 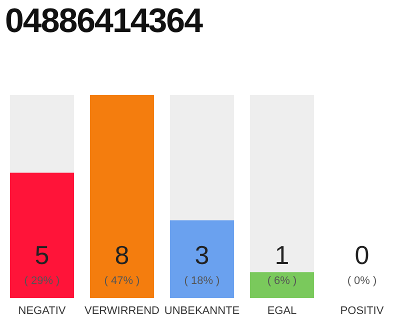 What do you see at coordinates (202, 281) in the screenshot?
I see `data-label: ( 18% )` at bounding box center [202, 281].